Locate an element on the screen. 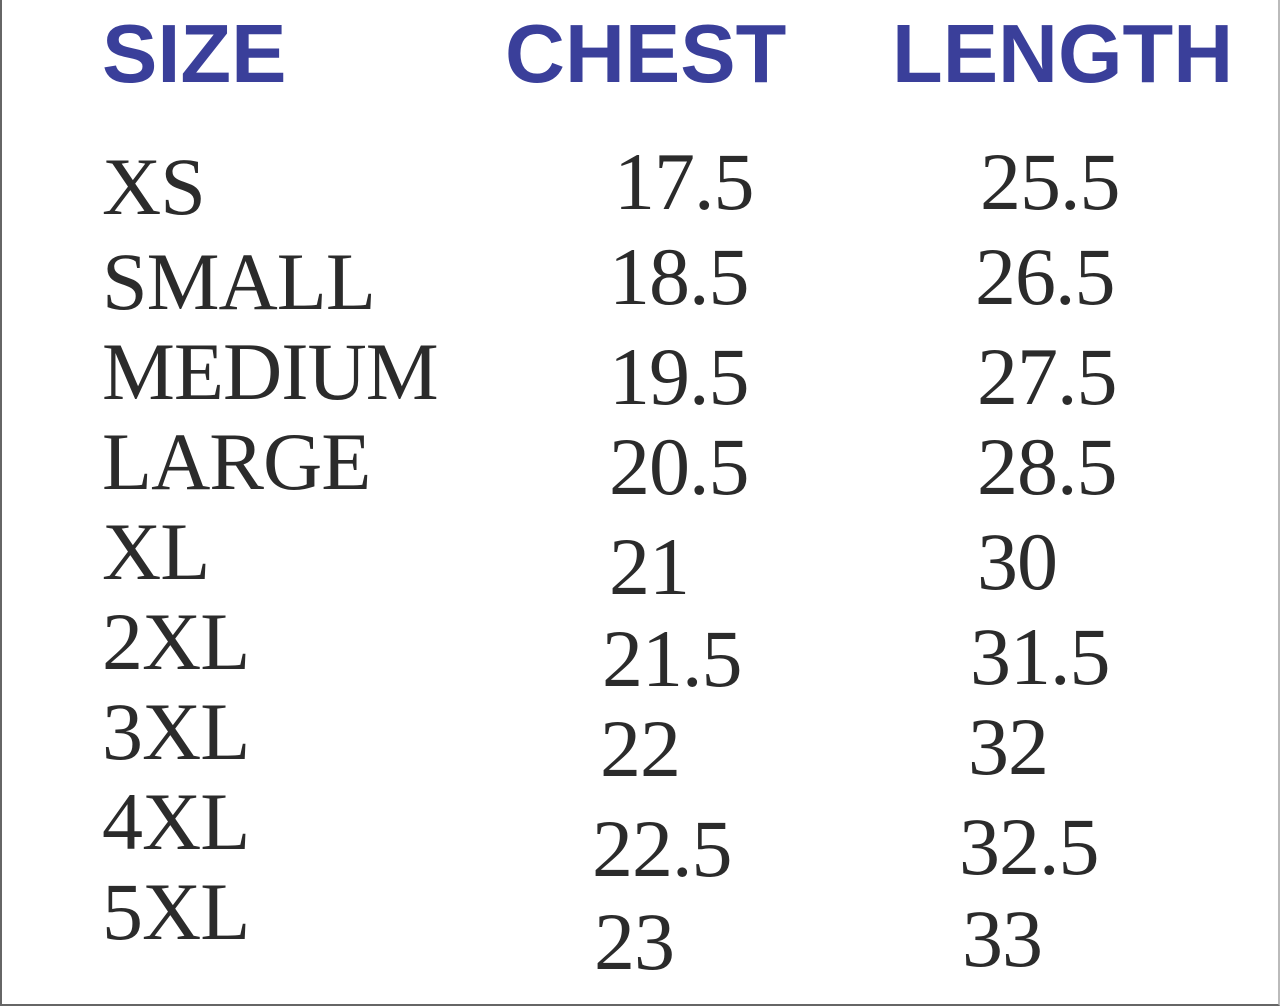  length-cell: 26.5 is located at coordinates (1045, 276).